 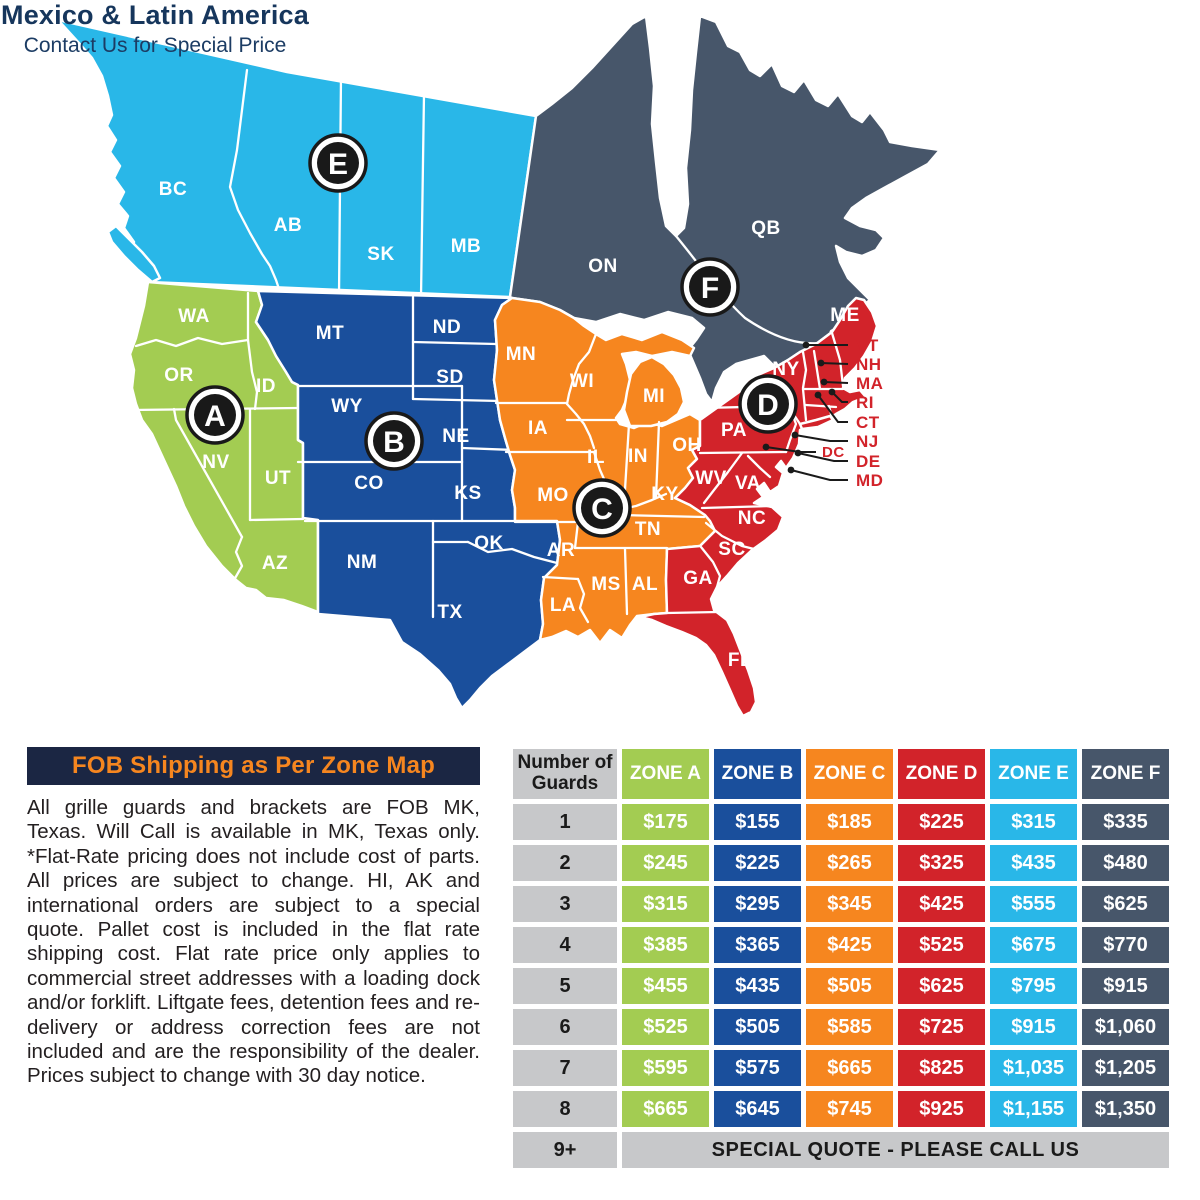 I want to click on table-row: 8 $665 $645 $745 $925 $1,155 $1,350, so click(x=841, y=1109).